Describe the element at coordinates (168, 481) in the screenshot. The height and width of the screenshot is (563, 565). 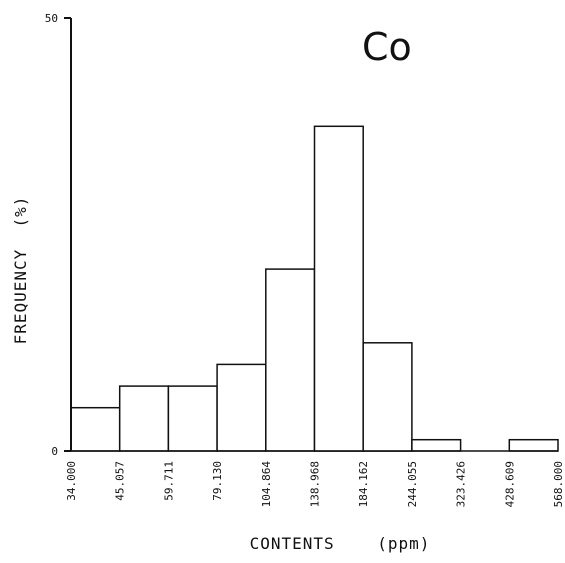
I see `x-tick-label-2: 59.711` at that location.